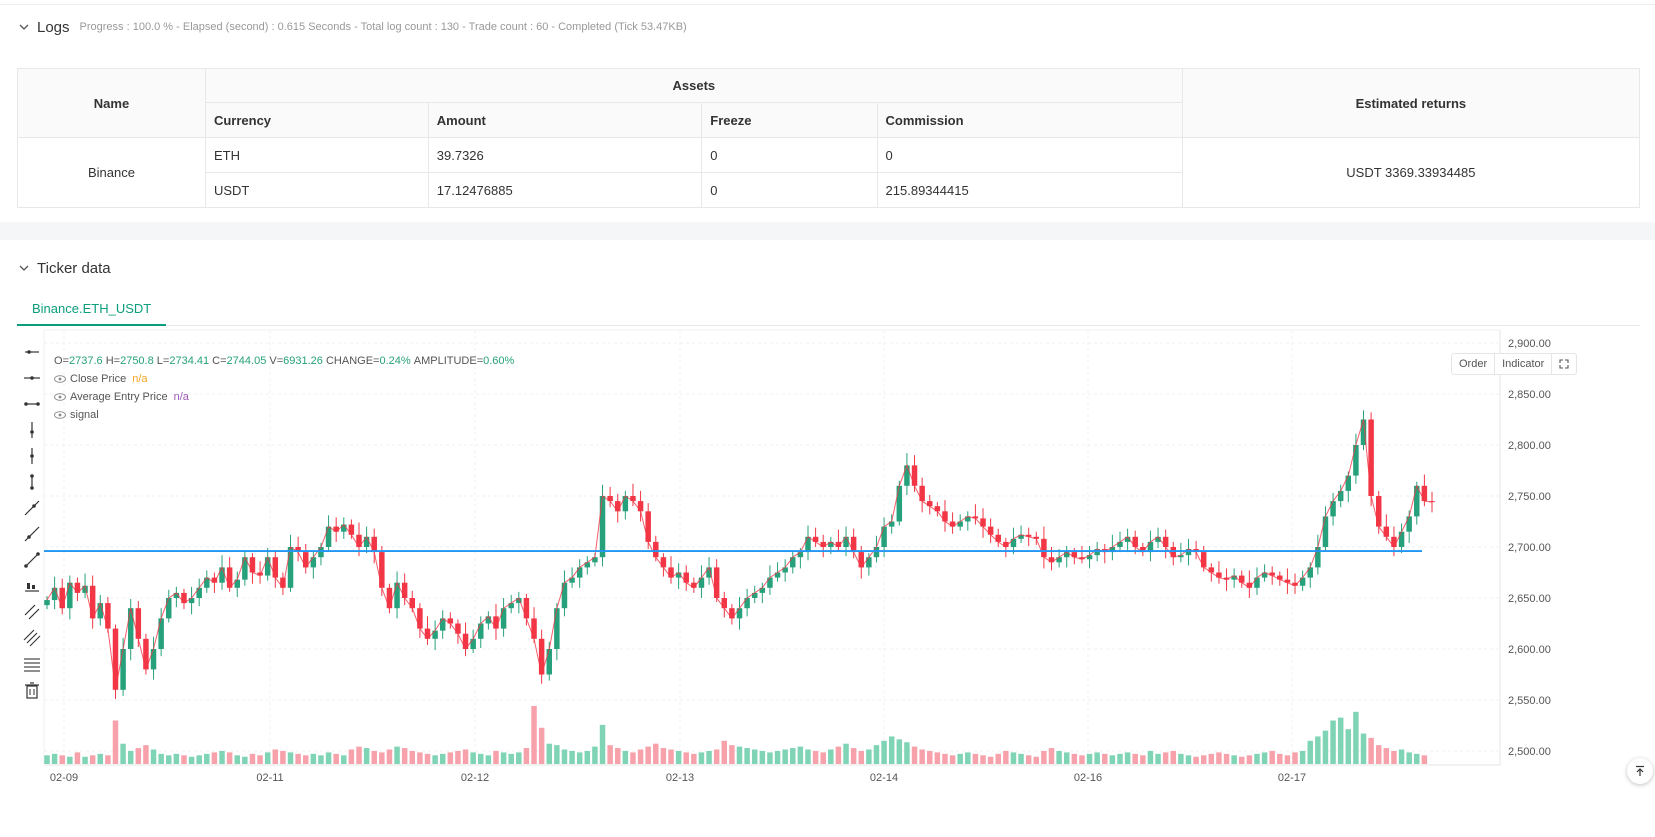  I want to click on parallel-channel-icon, so click(32, 612).